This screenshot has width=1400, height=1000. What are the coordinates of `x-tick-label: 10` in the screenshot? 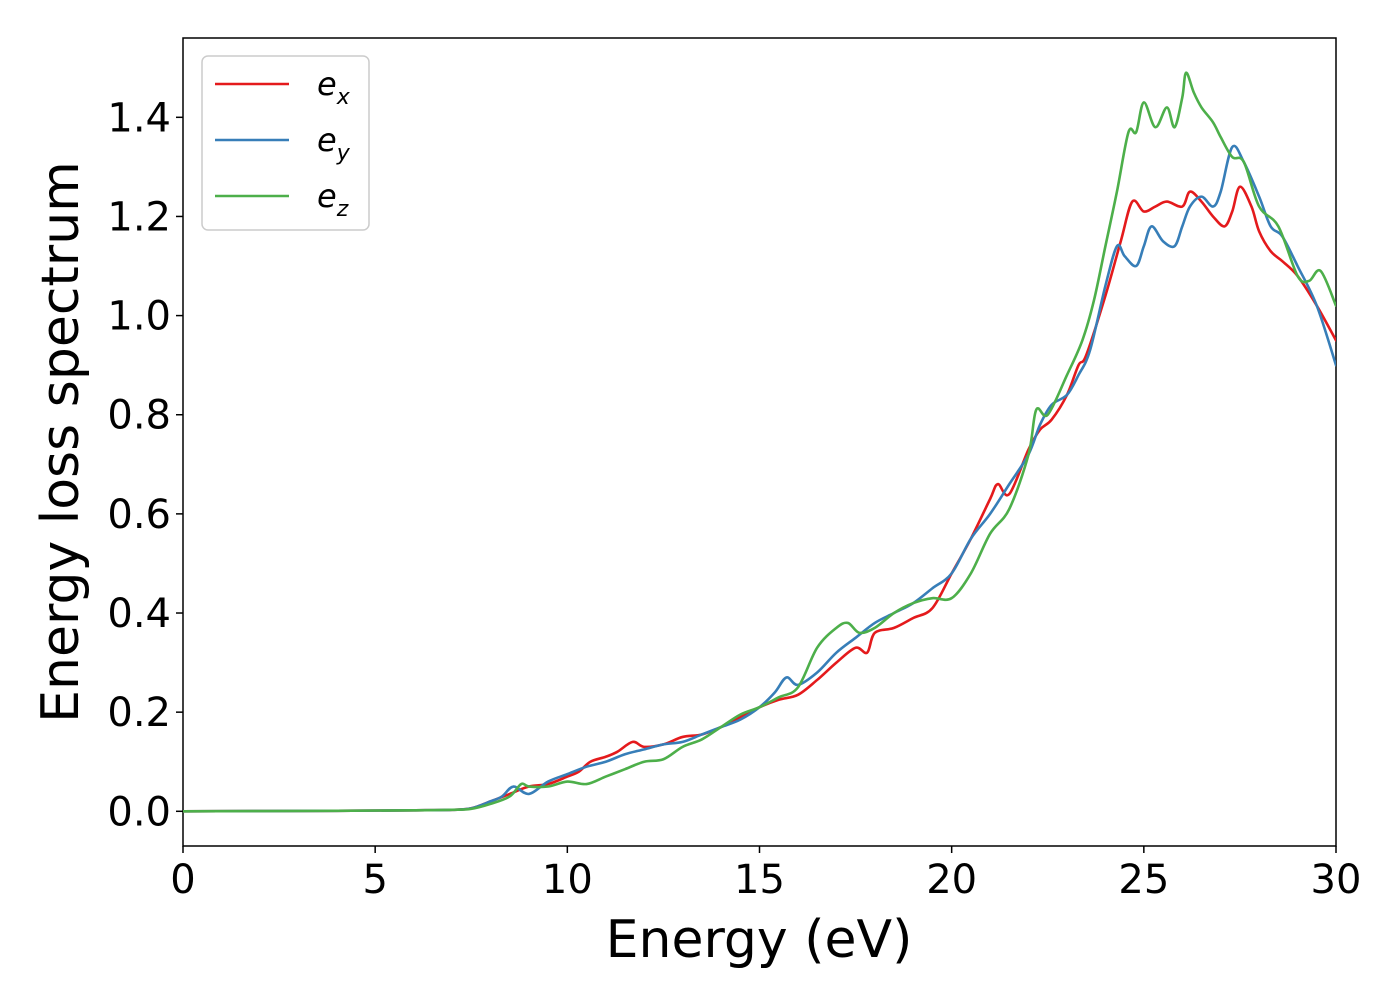 It's located at (567, 880).